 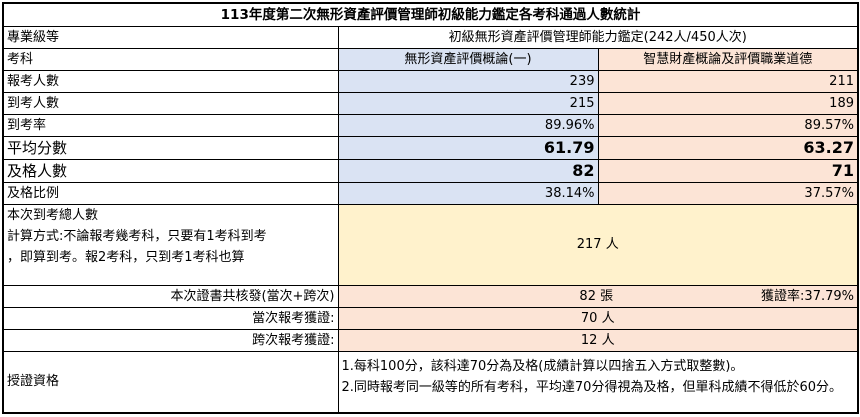 What do you see at coordinates (728, 171) in the screenshot?
I see `subject-2-value: 71` at bounding box center [728, 171].